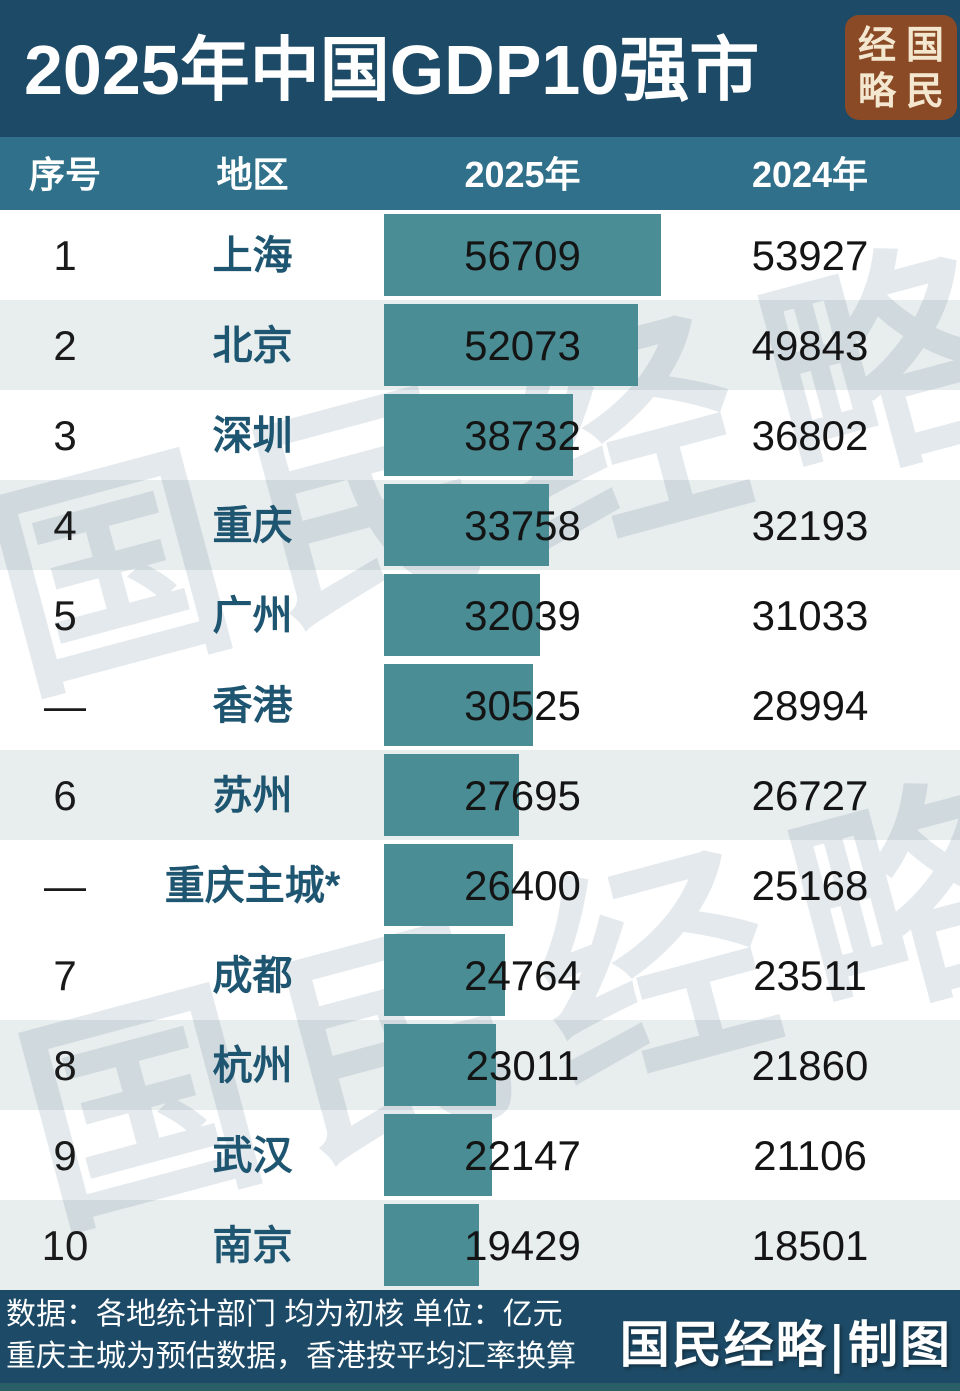  Describe the element at coordinates (810, 525) in the screenshot. I see `value-2024-cell: 32193` at that location.